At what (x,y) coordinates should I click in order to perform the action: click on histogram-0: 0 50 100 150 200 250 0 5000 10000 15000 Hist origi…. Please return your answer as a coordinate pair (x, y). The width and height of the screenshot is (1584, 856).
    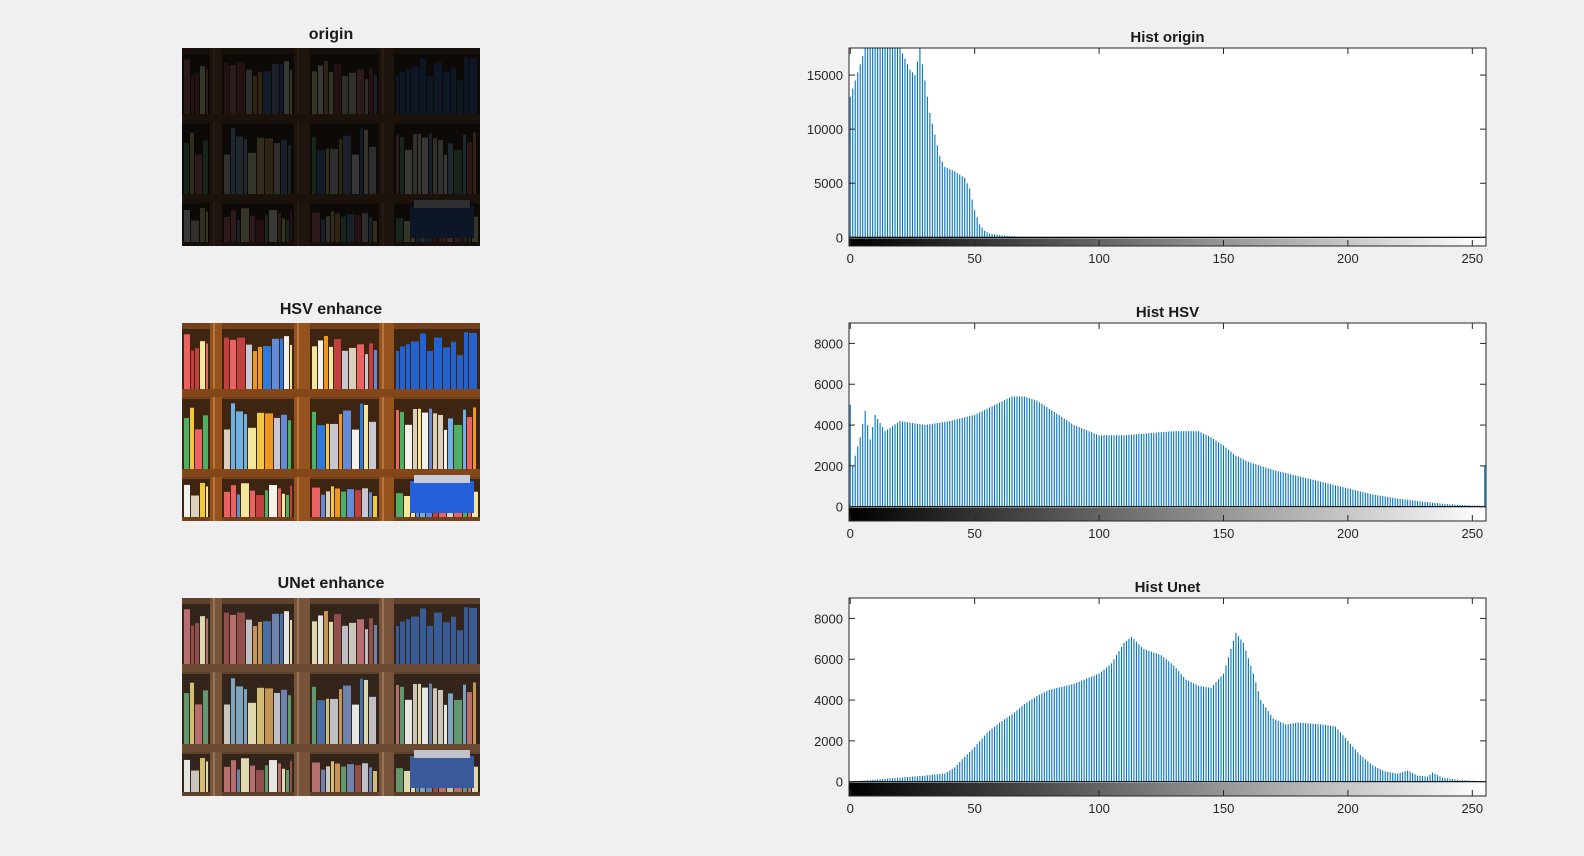
    Looking at the image, I should click on (1147, 147).